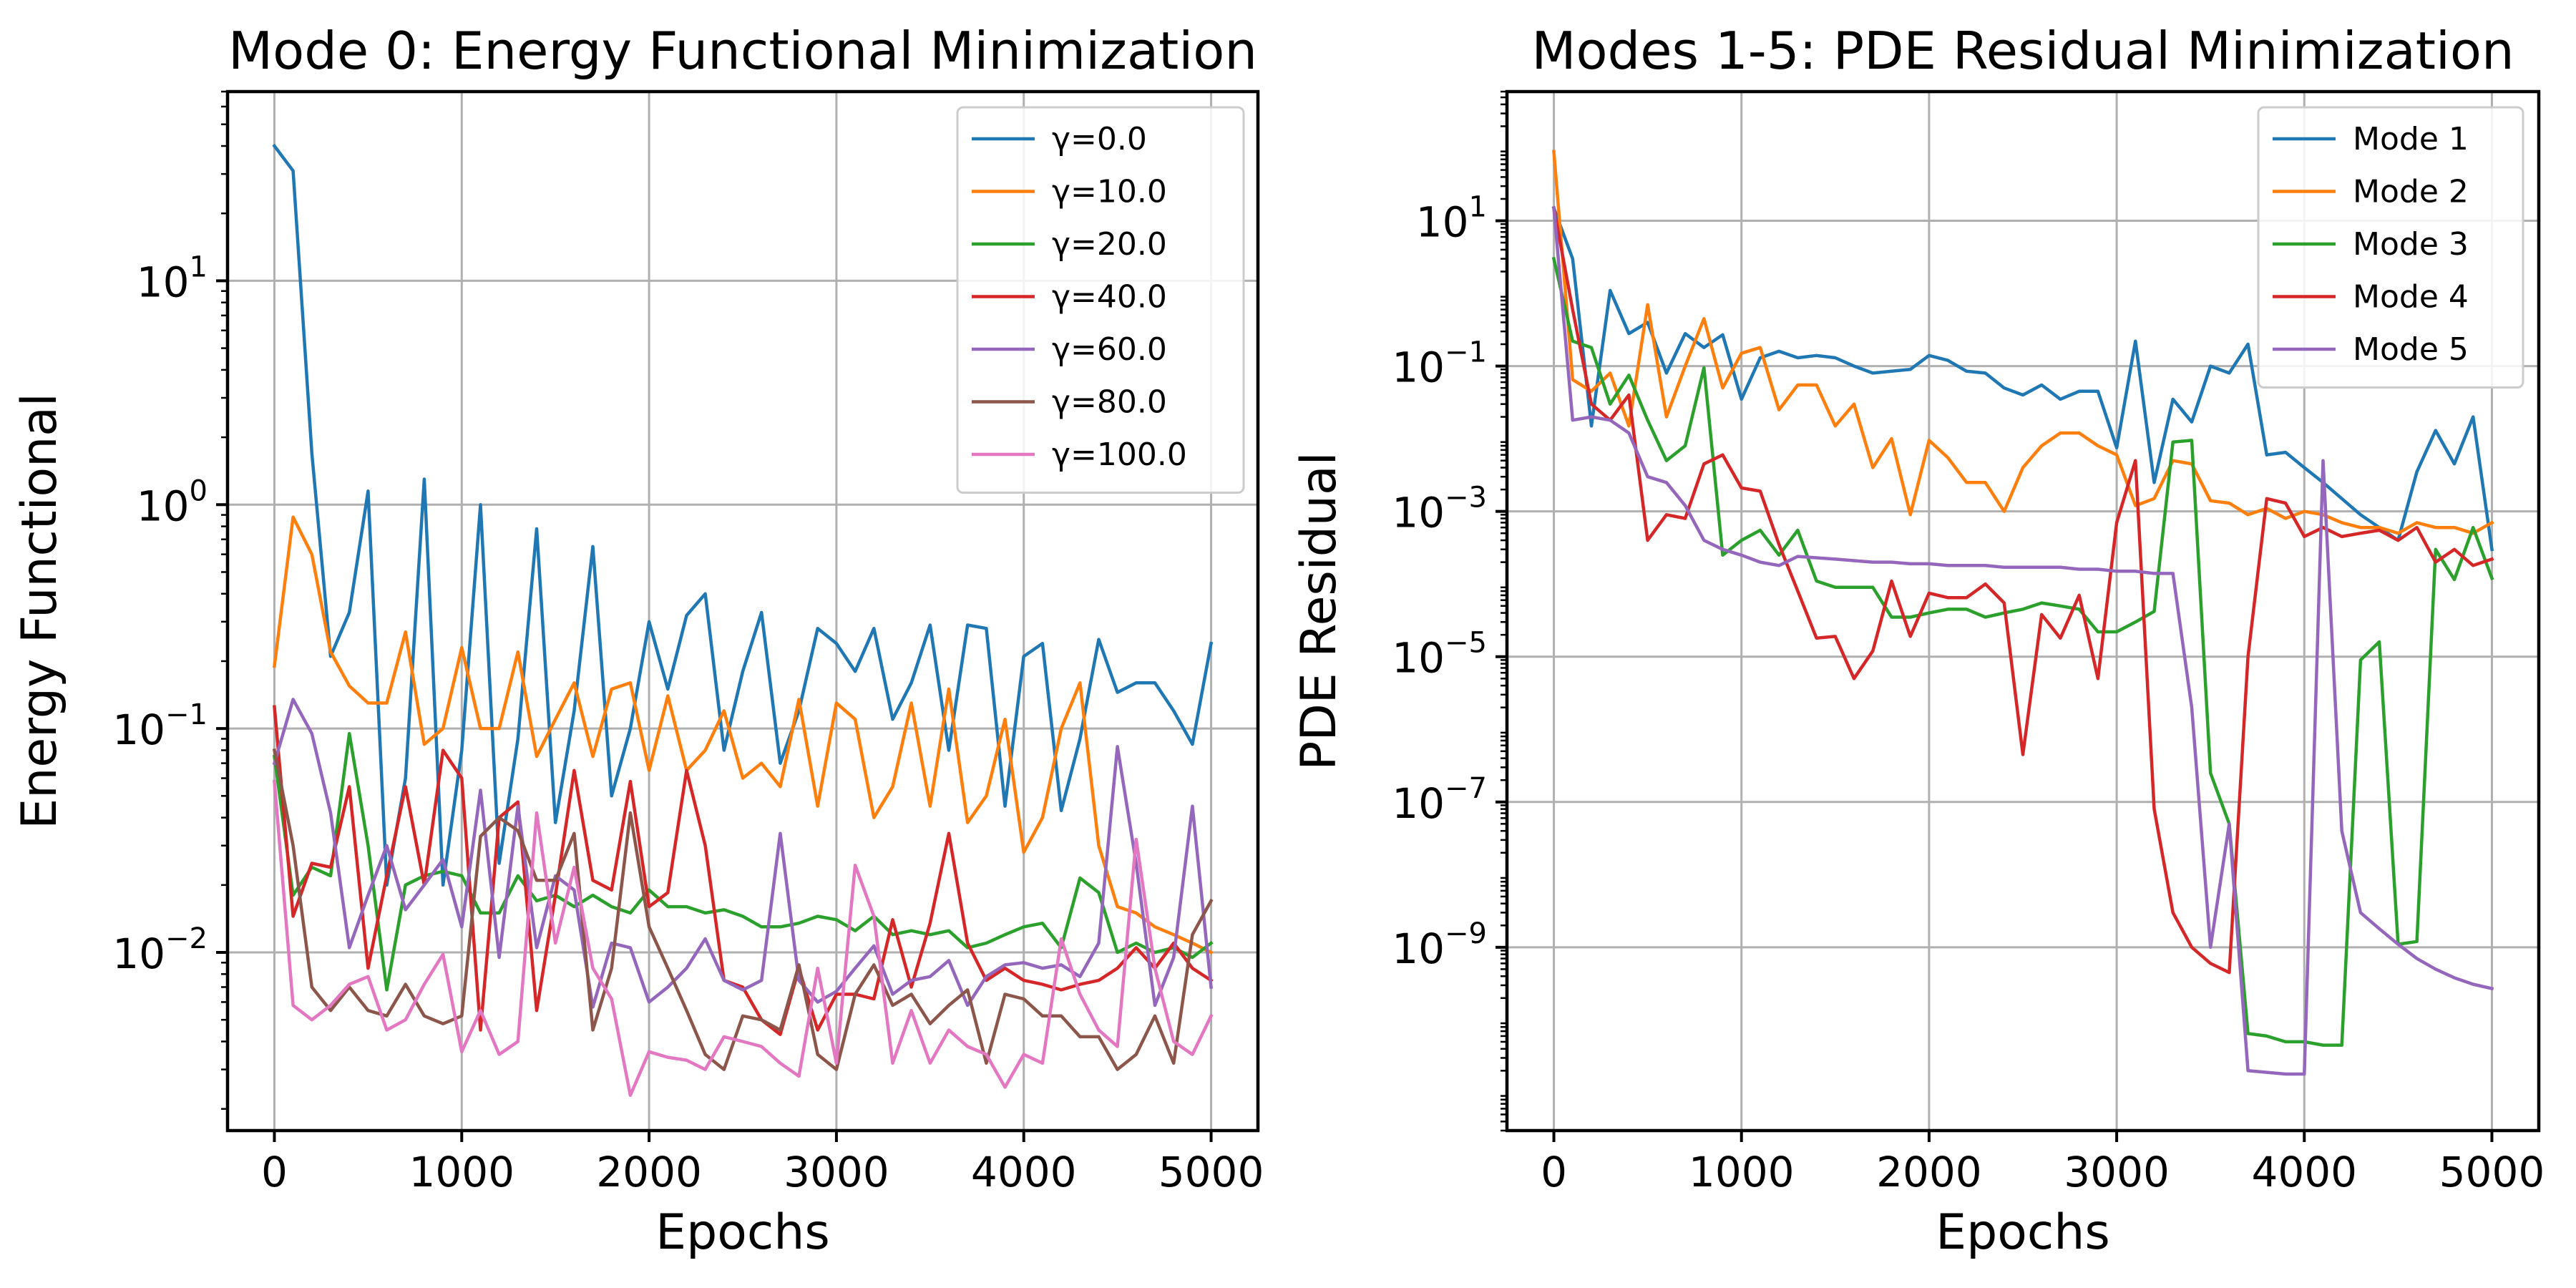 The image size is (2576, 1288). I want to click on legend-label-mode-1: Mode 1, so click(2411, 139).